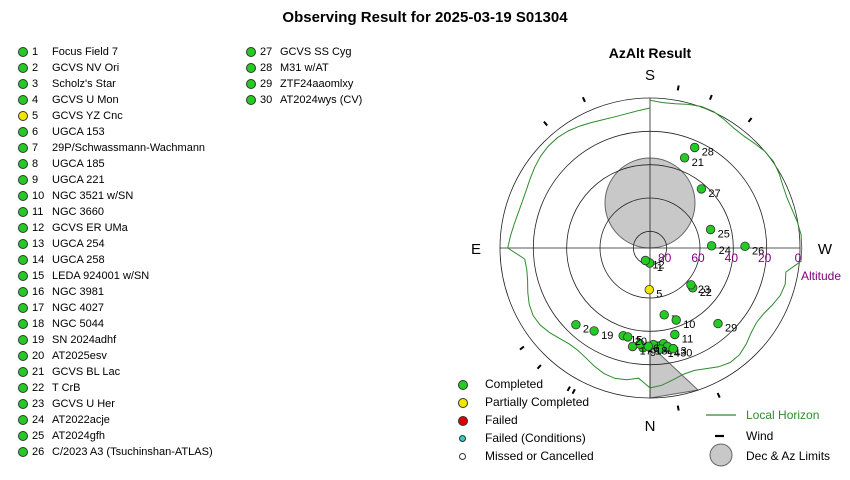 This screenshot has height=480, width=850. What do you see at coordinates (304, 68) in the screenshot?
I see `target-name: M31 w/AT` at bounding box center [304, 68].